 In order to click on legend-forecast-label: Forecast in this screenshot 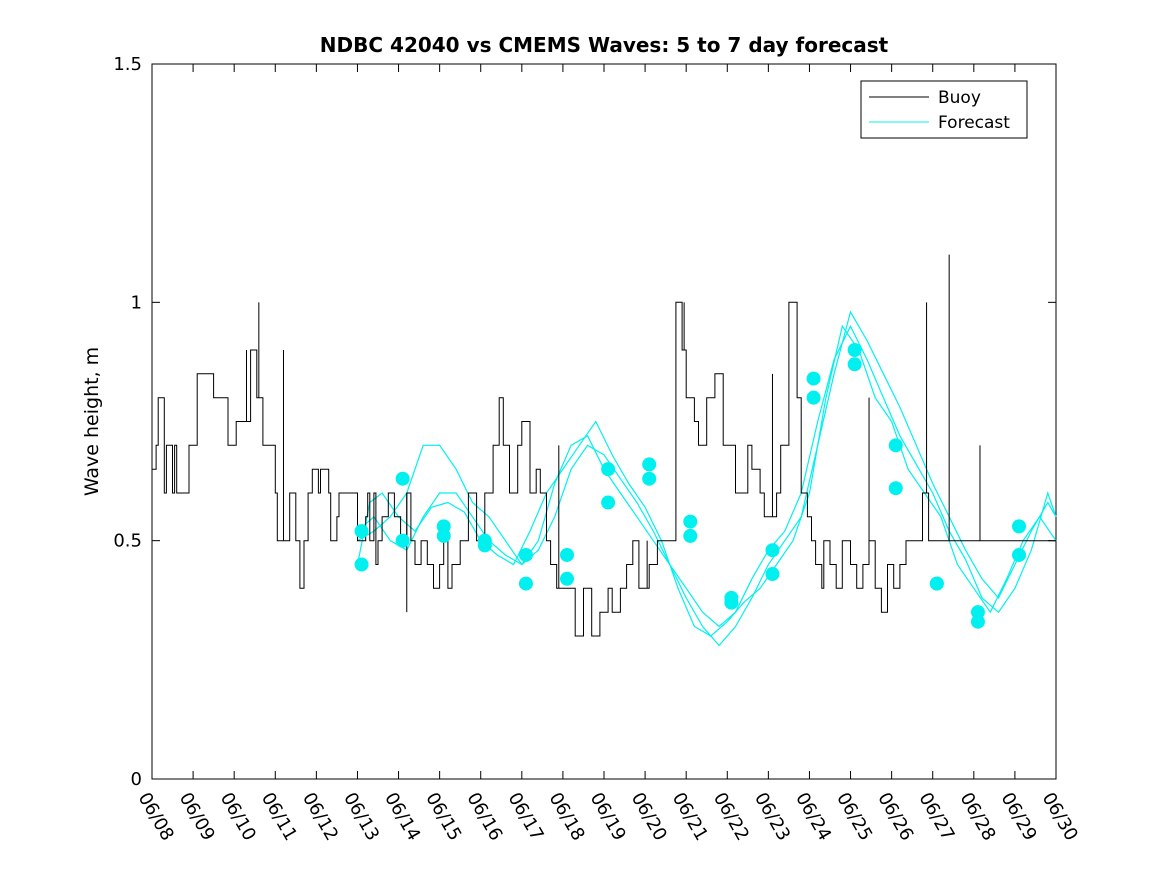, I will do `click(974, 123)`.